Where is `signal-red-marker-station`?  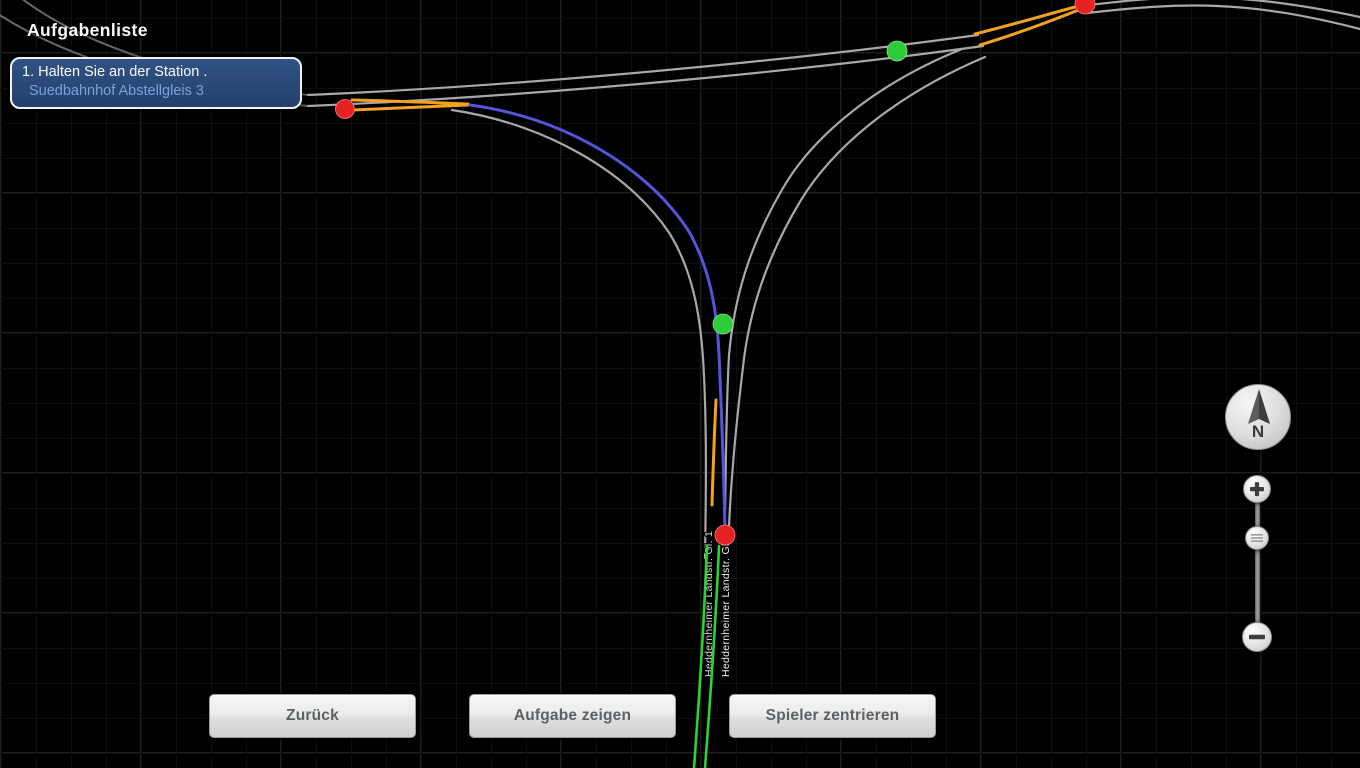 signal-red-marker-station is located at coordinates (725, 535).